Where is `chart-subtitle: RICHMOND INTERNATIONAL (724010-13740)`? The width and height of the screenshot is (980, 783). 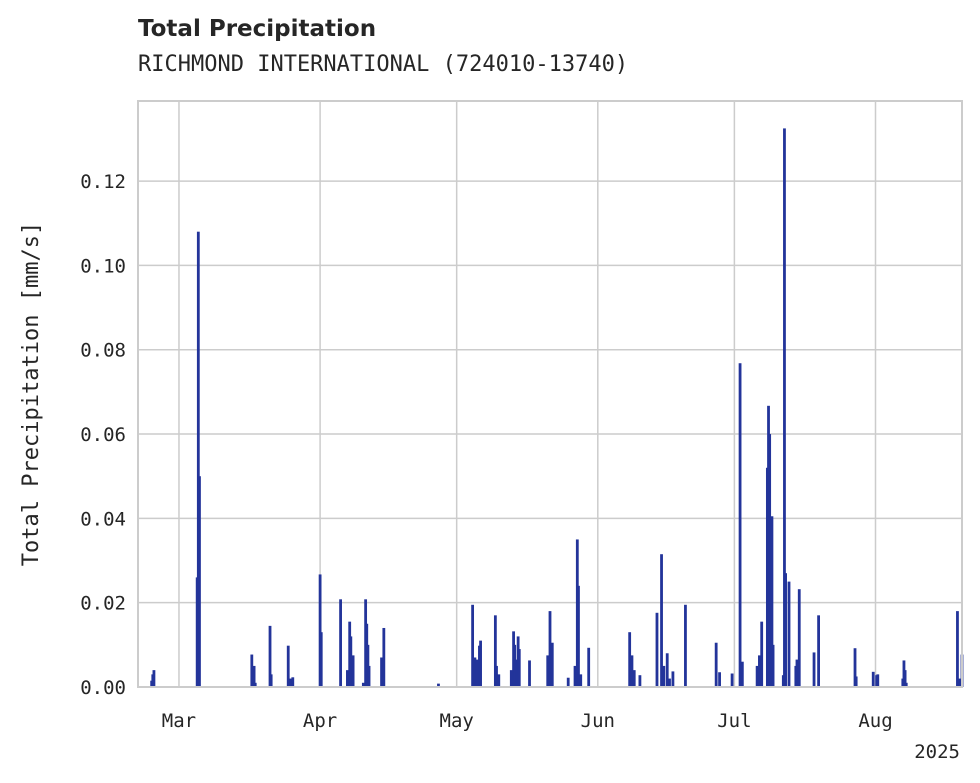 chart-subtitle: RICHMOND INTERNATIONAL (724010-13740) is located at coordinates (383, 64).